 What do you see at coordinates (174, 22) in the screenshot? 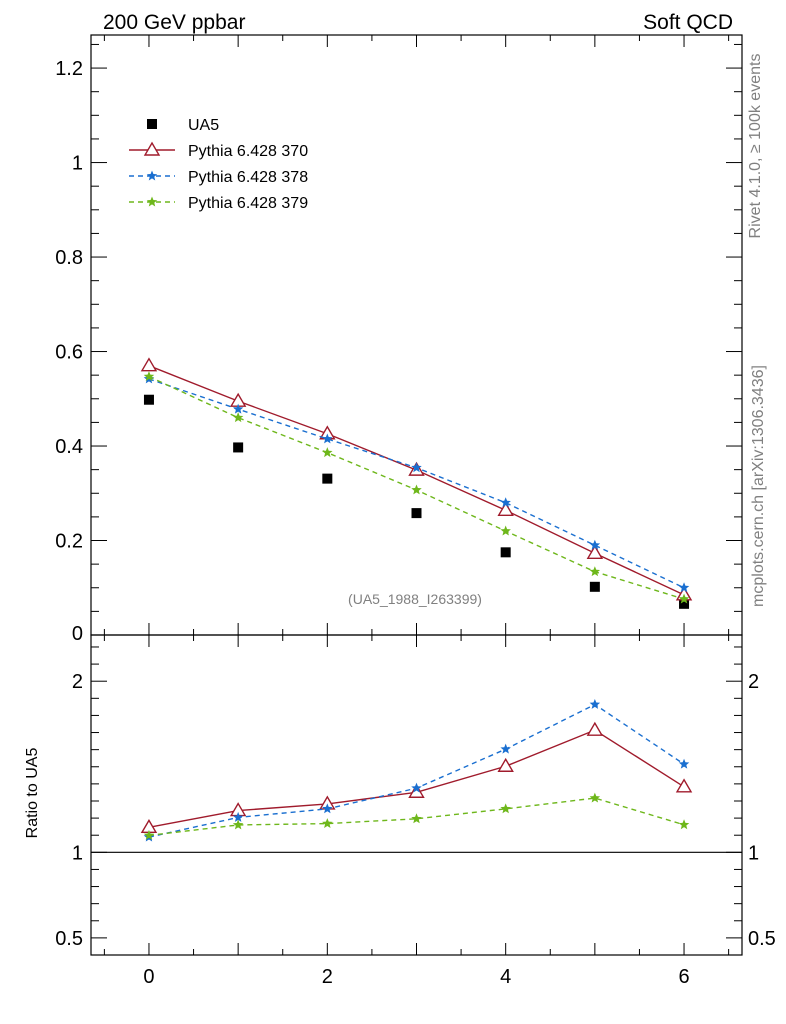
I see `header-left-title: 200 GeV ppbar` at bounding box center [174, 22].